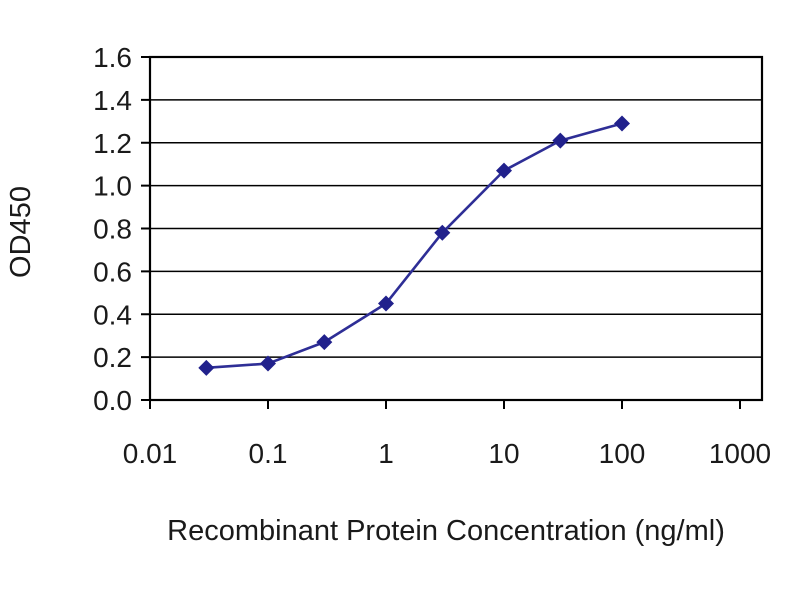  Describe the element at coordinates (112, 143) in the screenshot. I see `y-tick-label: 1.2` at that location.